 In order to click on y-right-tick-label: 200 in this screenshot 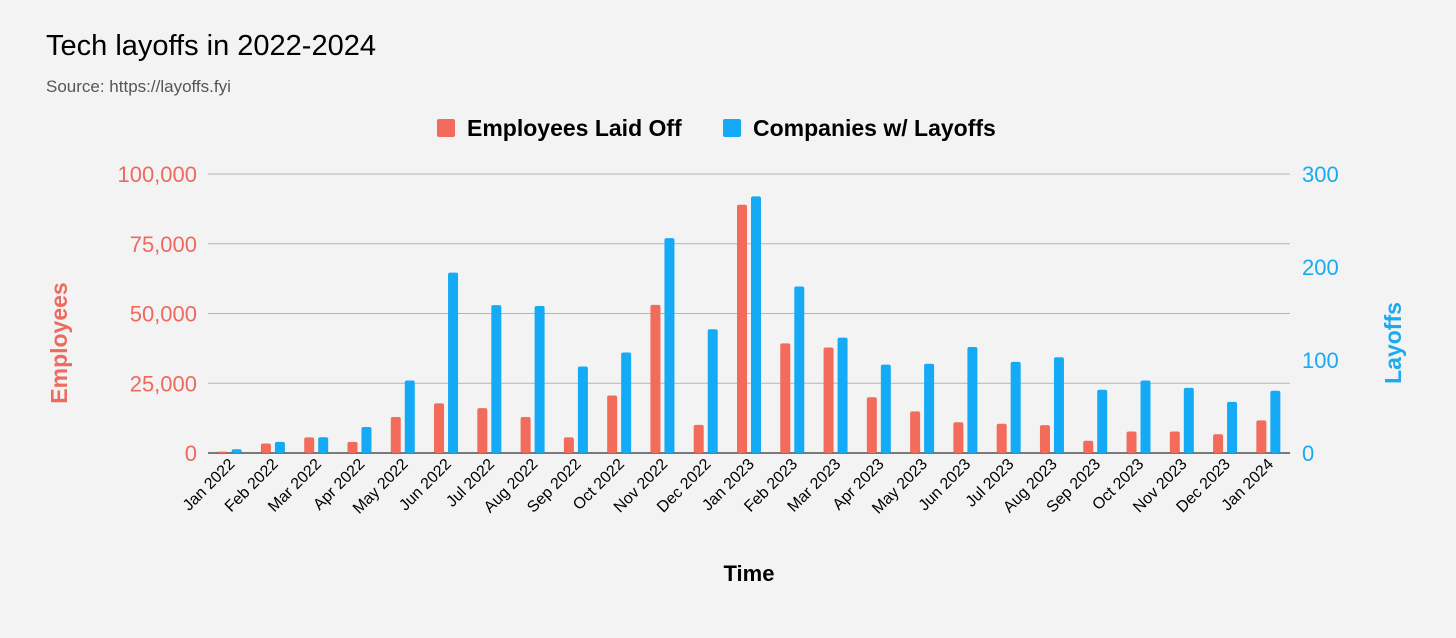, I will do `click(1320, 267)`.